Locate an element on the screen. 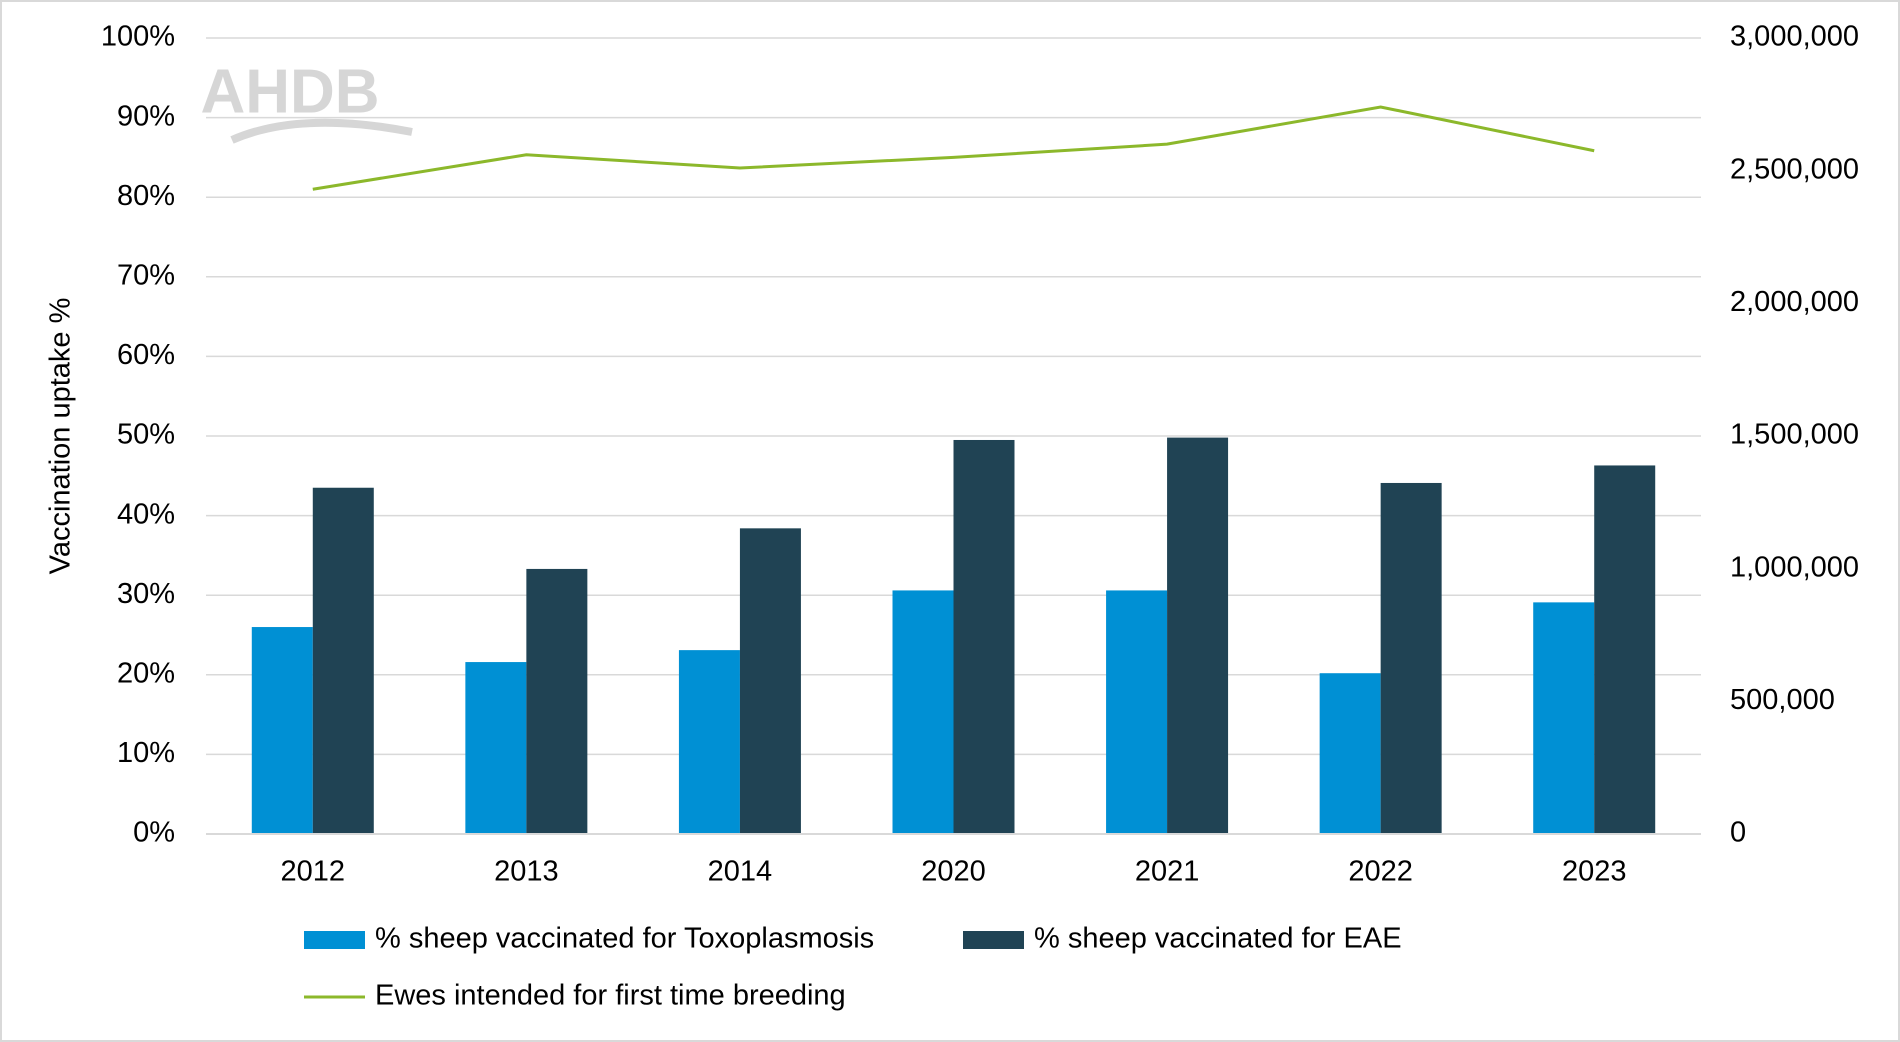 Image resolution: width=1900 pixels, height=1042 pixels. x-tick-label: 2021 is located at coordinates (1167, 872).